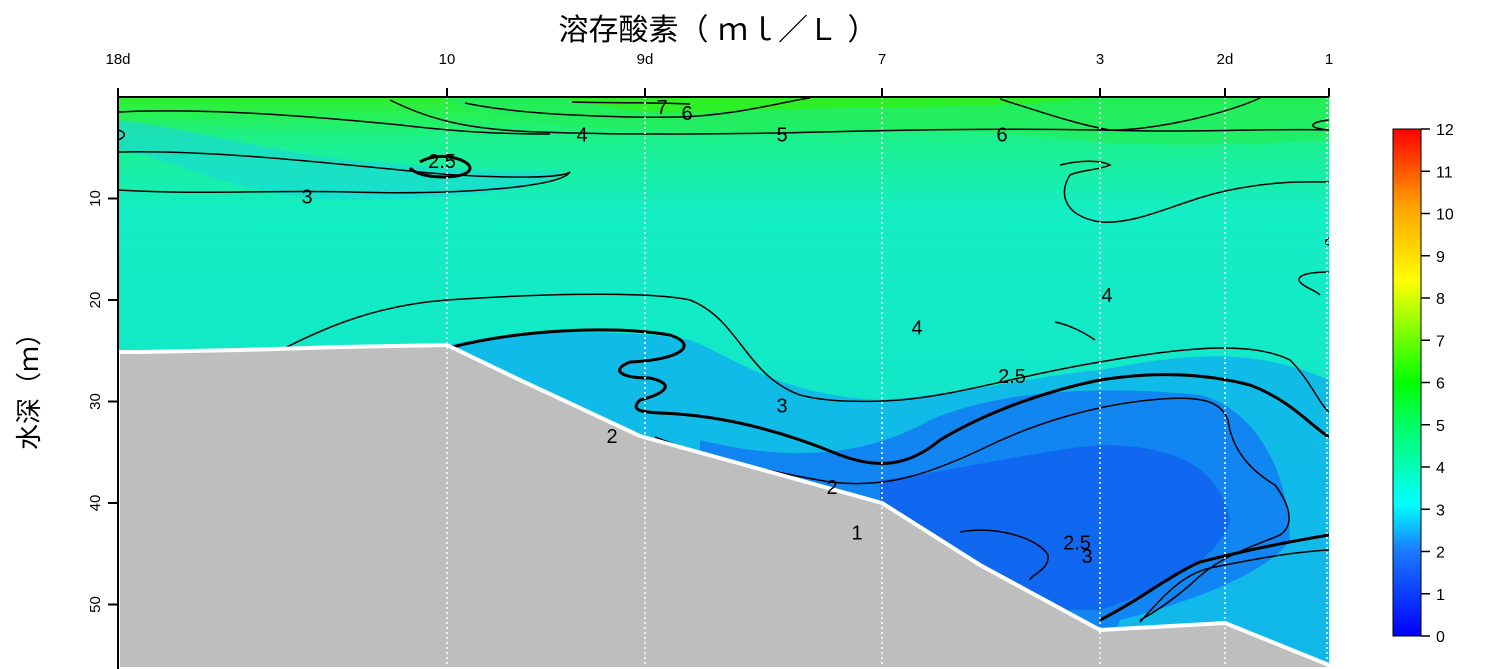  What do you see at coordinates (1445, 130) in the screenshot?
I see `colorbar-label-12: 12` at bounding box center [1445, 130].